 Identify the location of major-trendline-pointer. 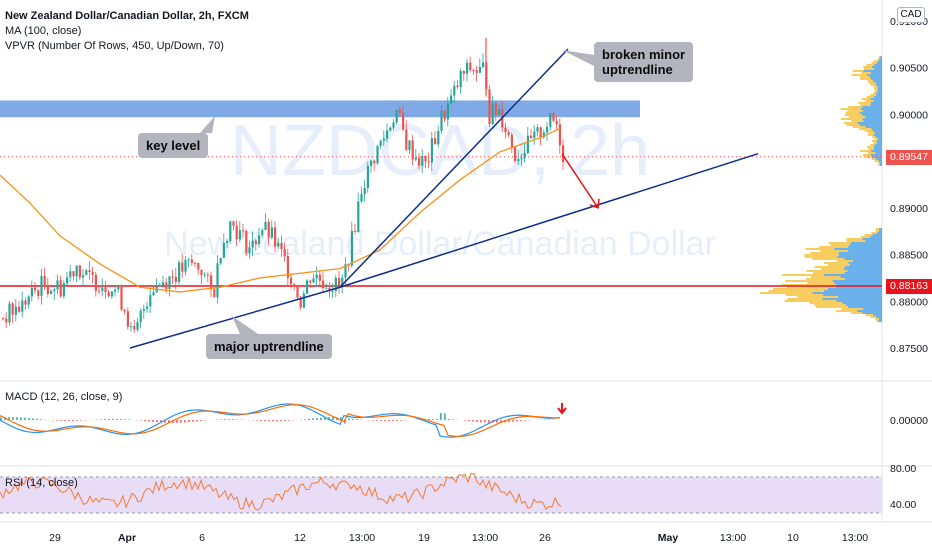
(245, 325).